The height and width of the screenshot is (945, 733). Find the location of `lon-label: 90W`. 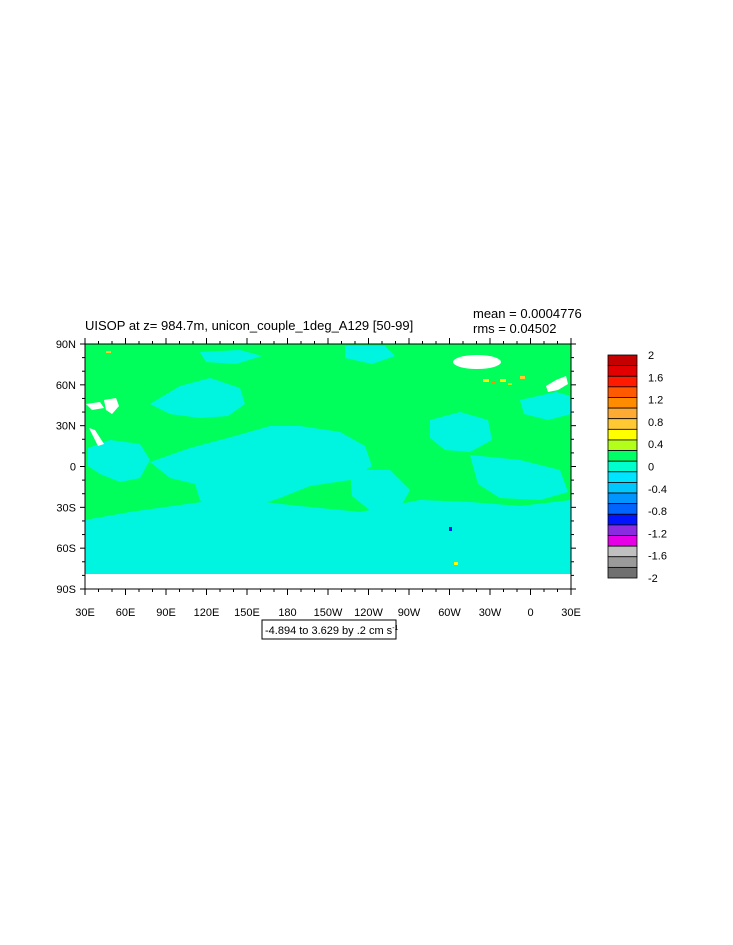

lon-label: 90W is located at coordinates (409, 613).